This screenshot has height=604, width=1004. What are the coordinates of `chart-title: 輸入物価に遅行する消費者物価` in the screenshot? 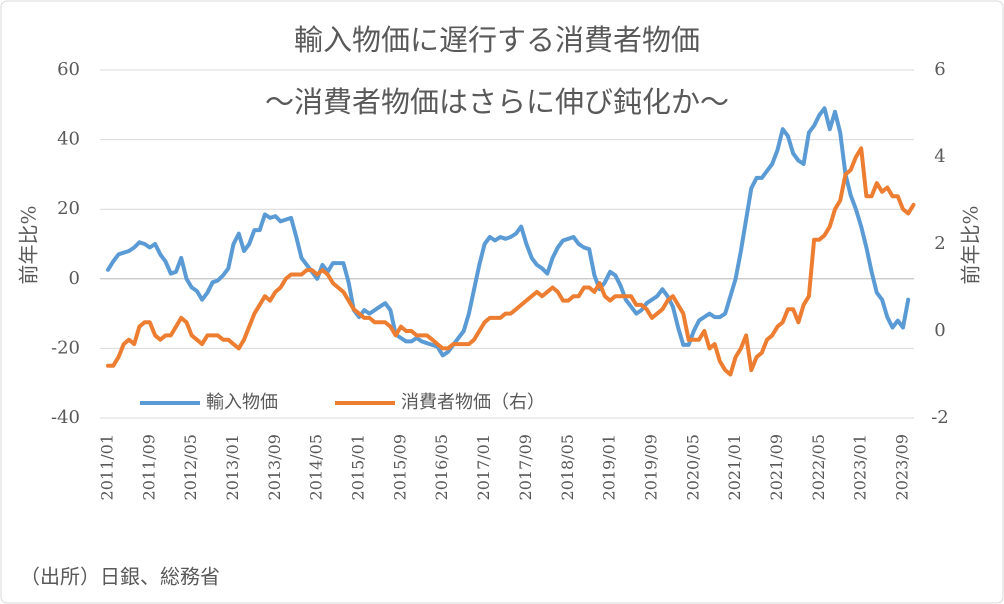 It's located at (497, 40).